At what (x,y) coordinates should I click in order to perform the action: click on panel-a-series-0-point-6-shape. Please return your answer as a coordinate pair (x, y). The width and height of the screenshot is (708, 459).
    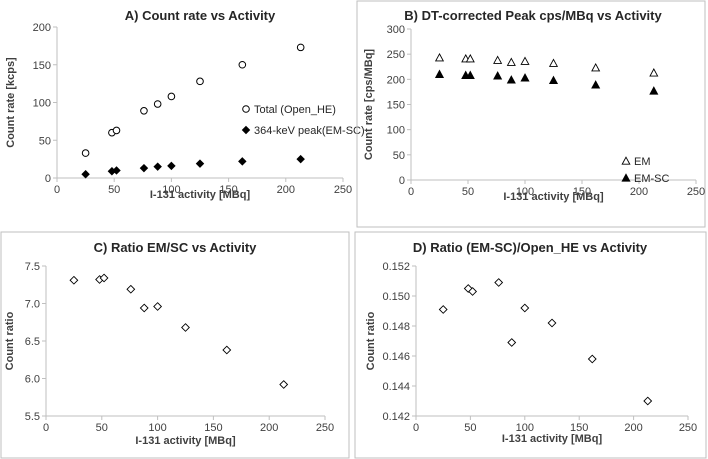
    Looking at the image, I should click on (200, 81).